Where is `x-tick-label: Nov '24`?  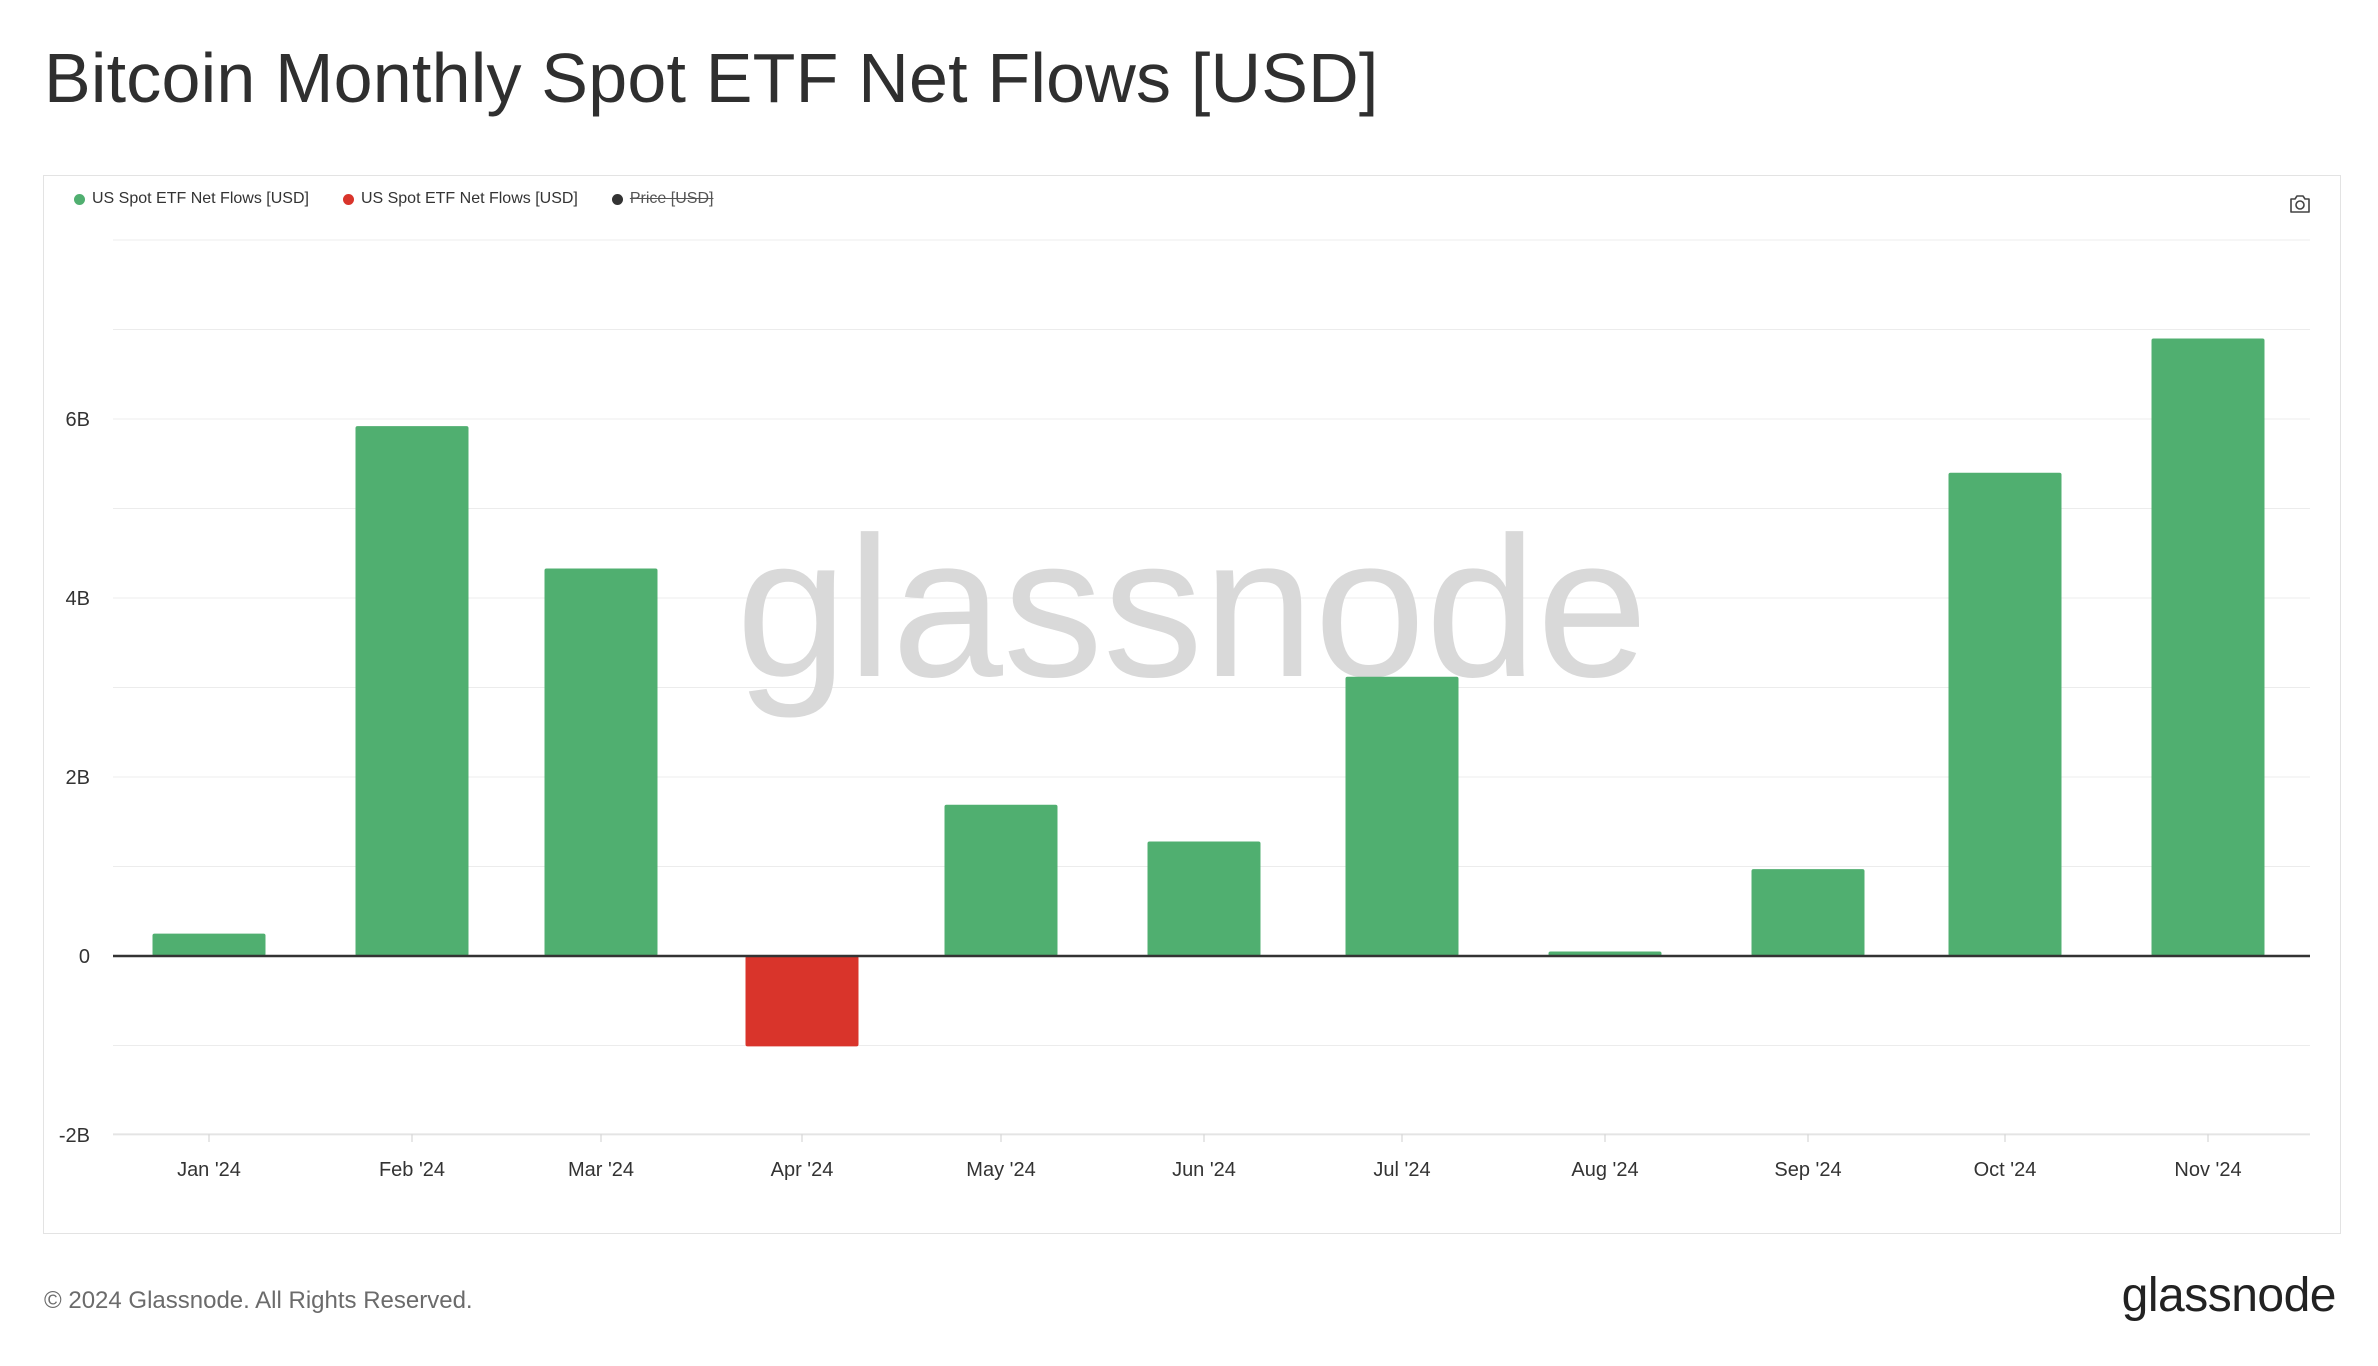 x-tick-label: Nov '24 is located at coordinates (2207, 1170).